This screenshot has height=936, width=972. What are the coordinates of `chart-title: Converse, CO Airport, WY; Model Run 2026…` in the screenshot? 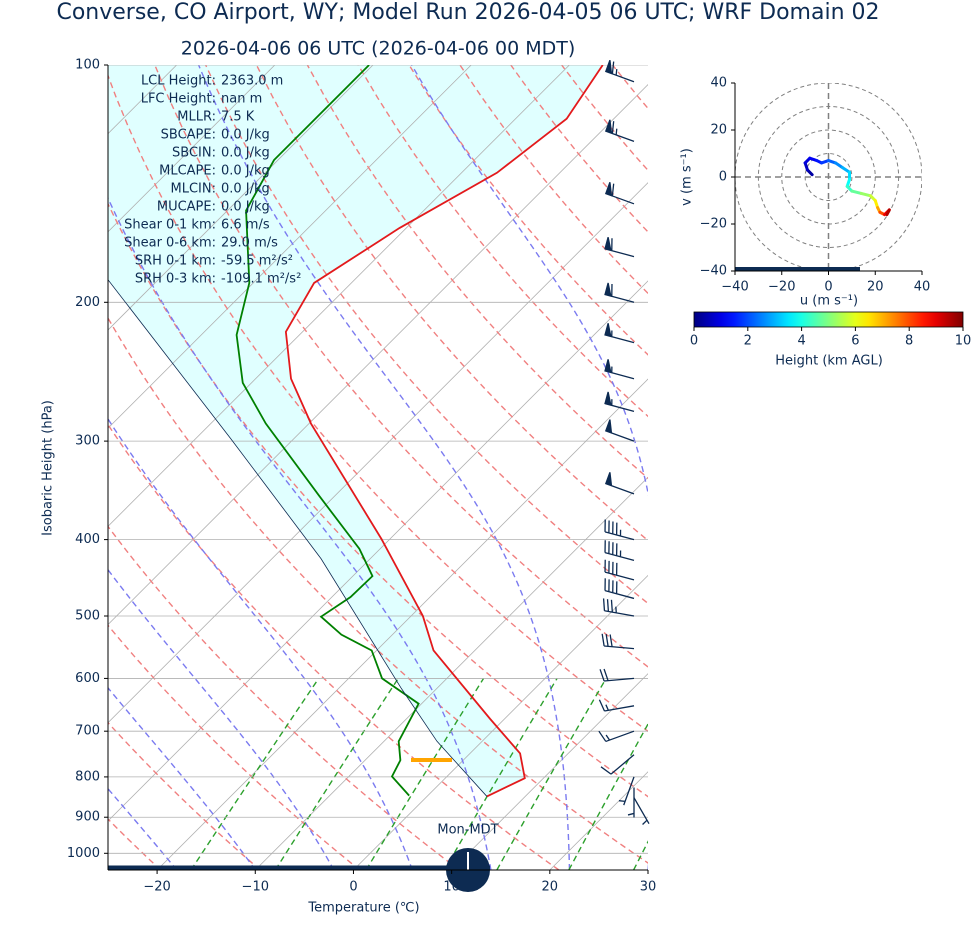 It's located at (467, 12).